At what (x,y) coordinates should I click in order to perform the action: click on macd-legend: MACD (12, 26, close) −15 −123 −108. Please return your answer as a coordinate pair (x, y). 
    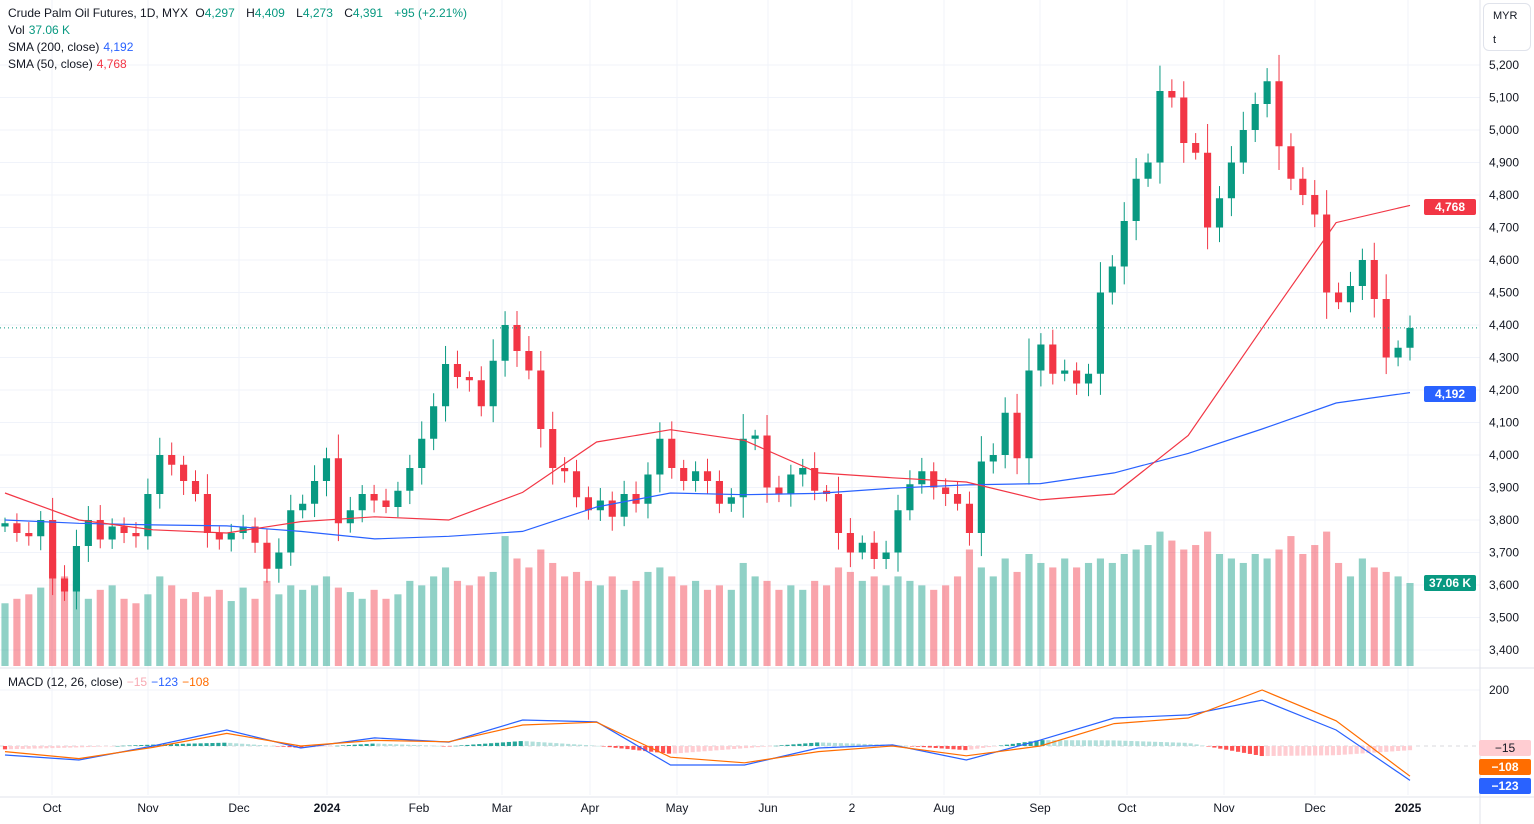
    Looking at the image, I should click on (110, 682).